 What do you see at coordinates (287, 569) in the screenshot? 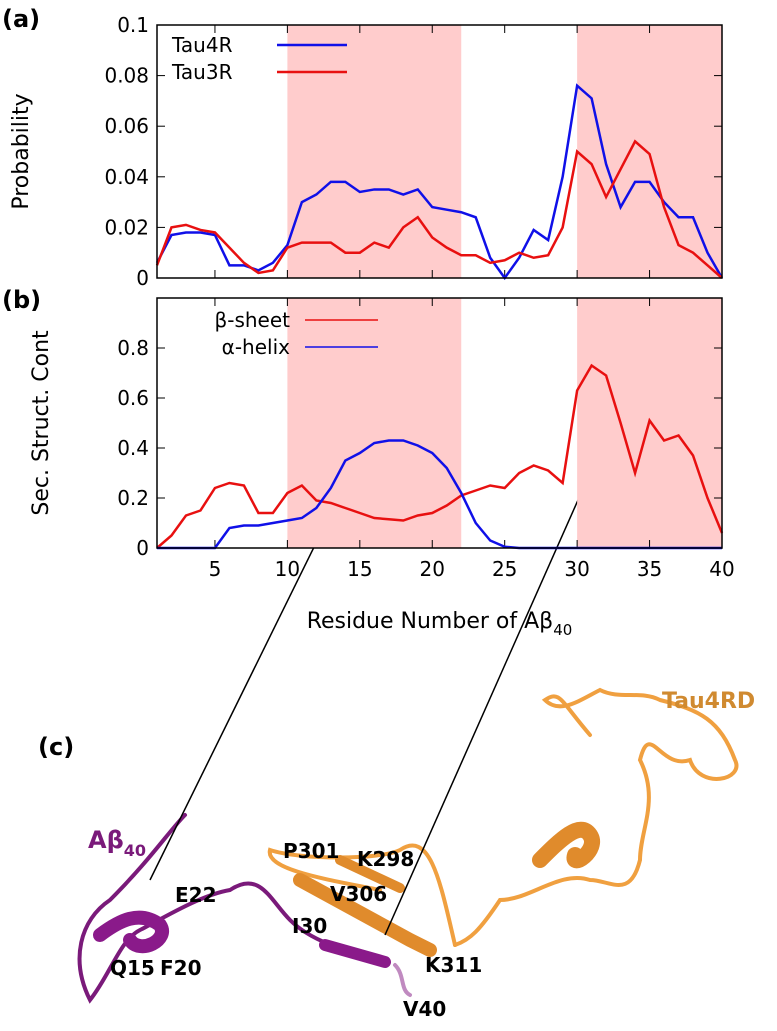
I see `x-tick-label: 10` at bounding box center [287, 569].